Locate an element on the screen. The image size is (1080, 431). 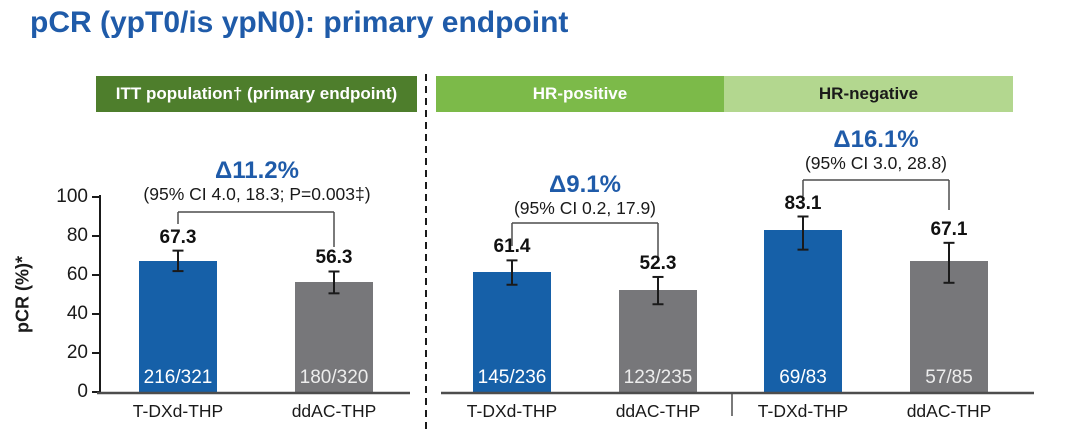
bar-1-t-dxd-thp: 145/236 is located at coordinates (512, 332).